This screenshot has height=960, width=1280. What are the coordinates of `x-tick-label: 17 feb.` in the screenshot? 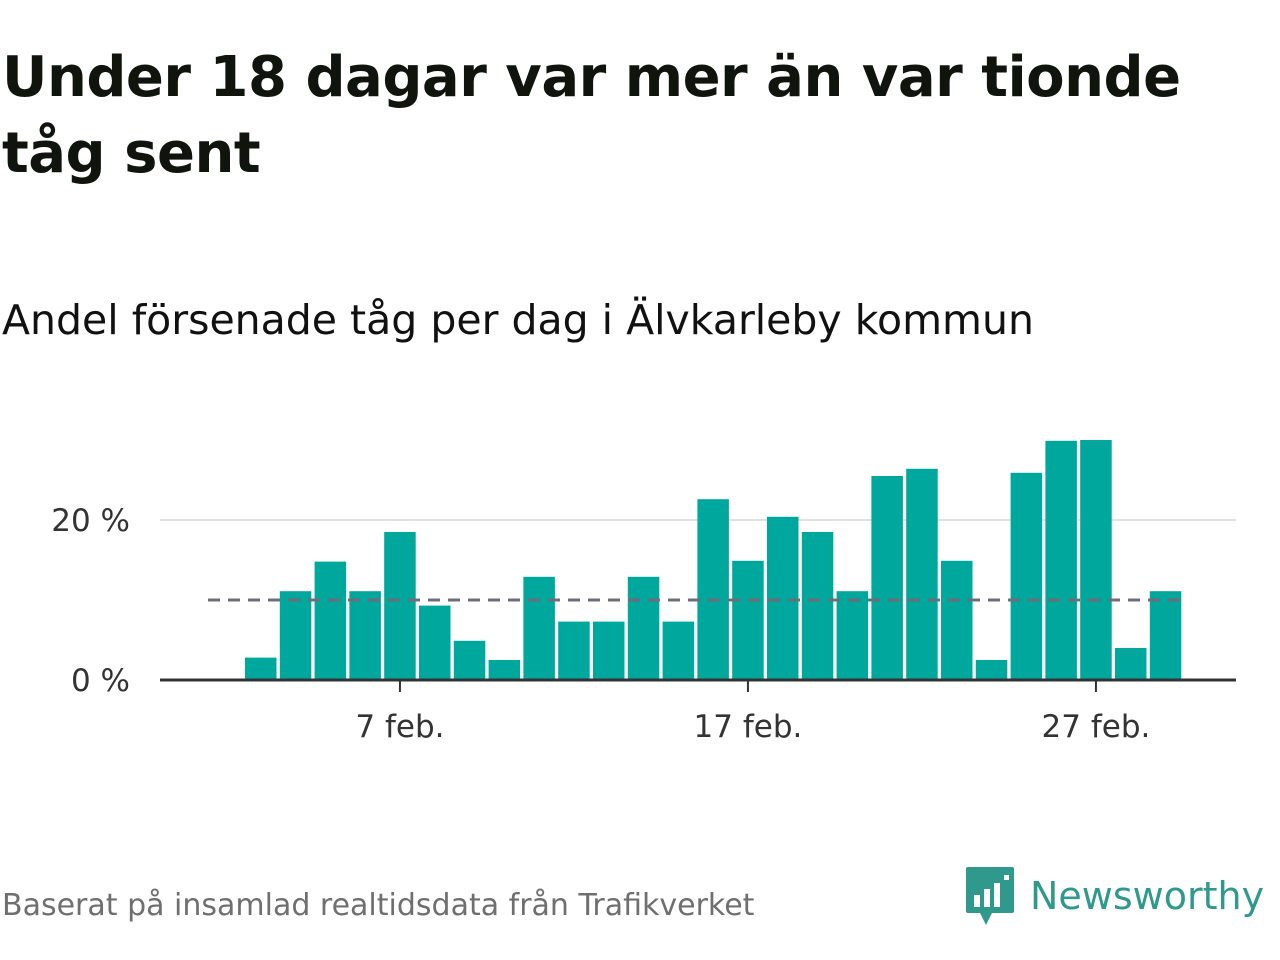 It's located at (748, 727).